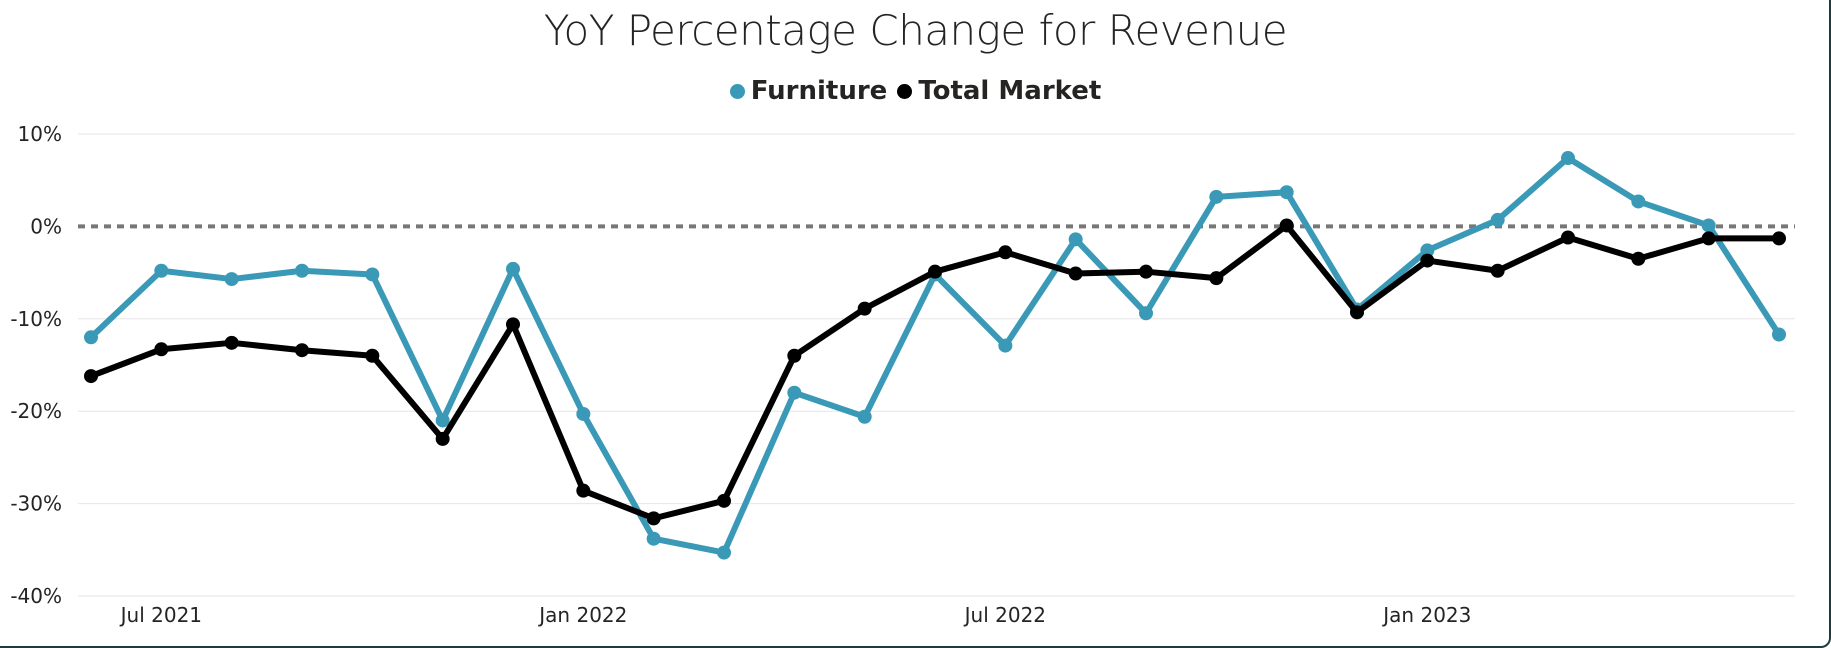 The image size is (1831, 648). Describe the element at coordinates (582, 615) in the screenshot. I see `x-tick-label: Jan 2022` at that location.